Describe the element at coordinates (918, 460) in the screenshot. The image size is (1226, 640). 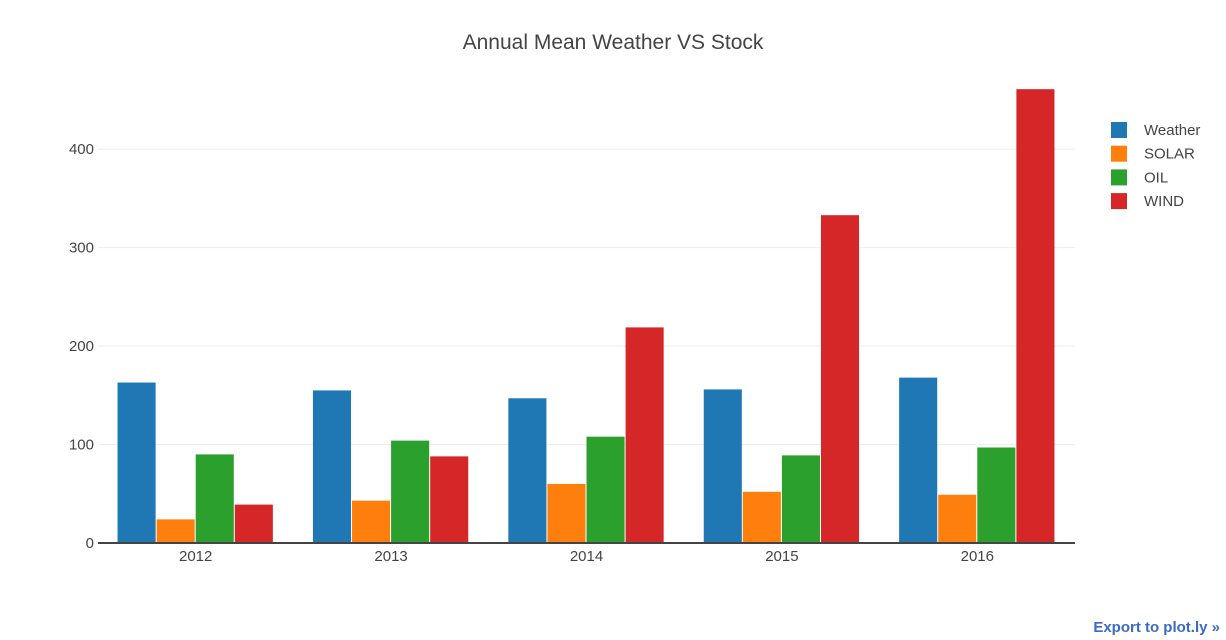
I see `bar-weather-2016` at that location.